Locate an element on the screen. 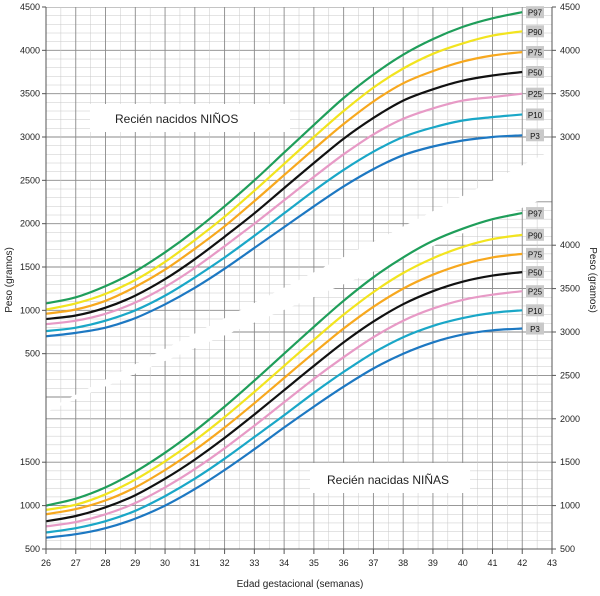 The height and width of the screenshot is (596, 600). boys-y-tick-label-left: 3000 is located at coordinates (30, 137).